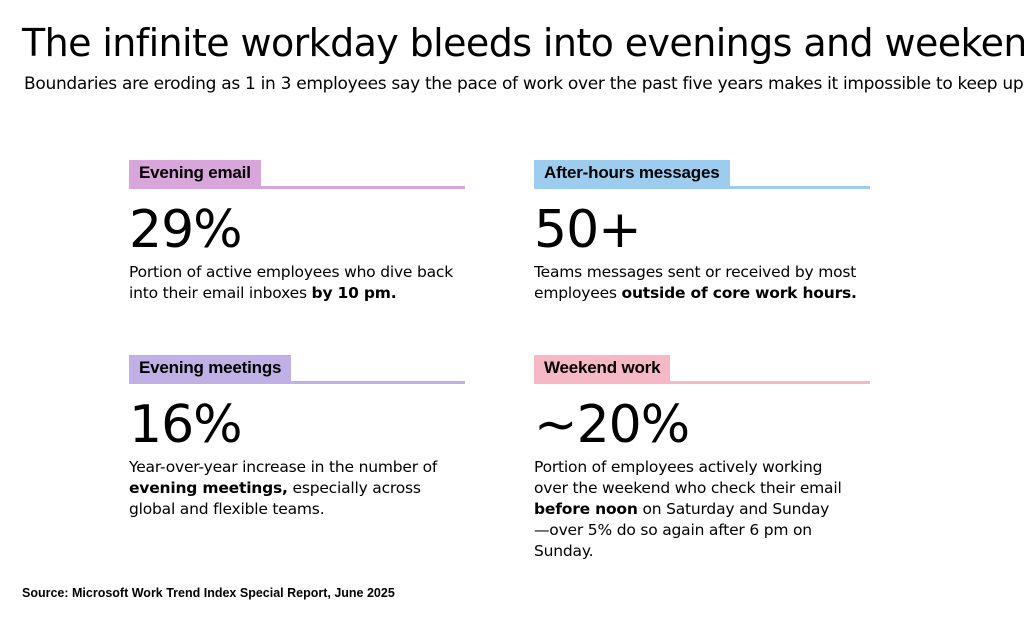 The height and width of the screenshot is (631, 1024). I want to click on description-text: Year-over-year increase in the number of, so click(283, 467).